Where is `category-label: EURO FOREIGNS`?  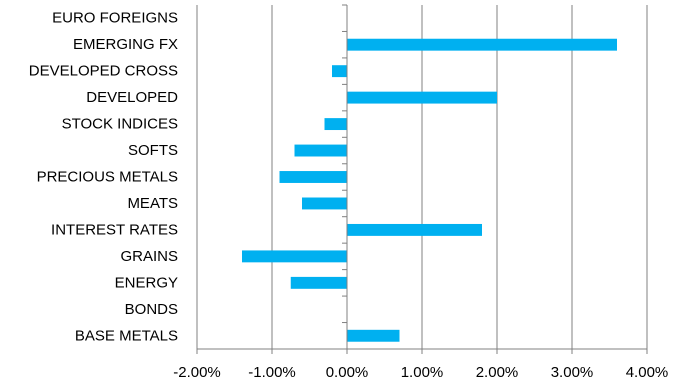
category-label: EURO FOREIGNS is located at coordinates (115, 18).